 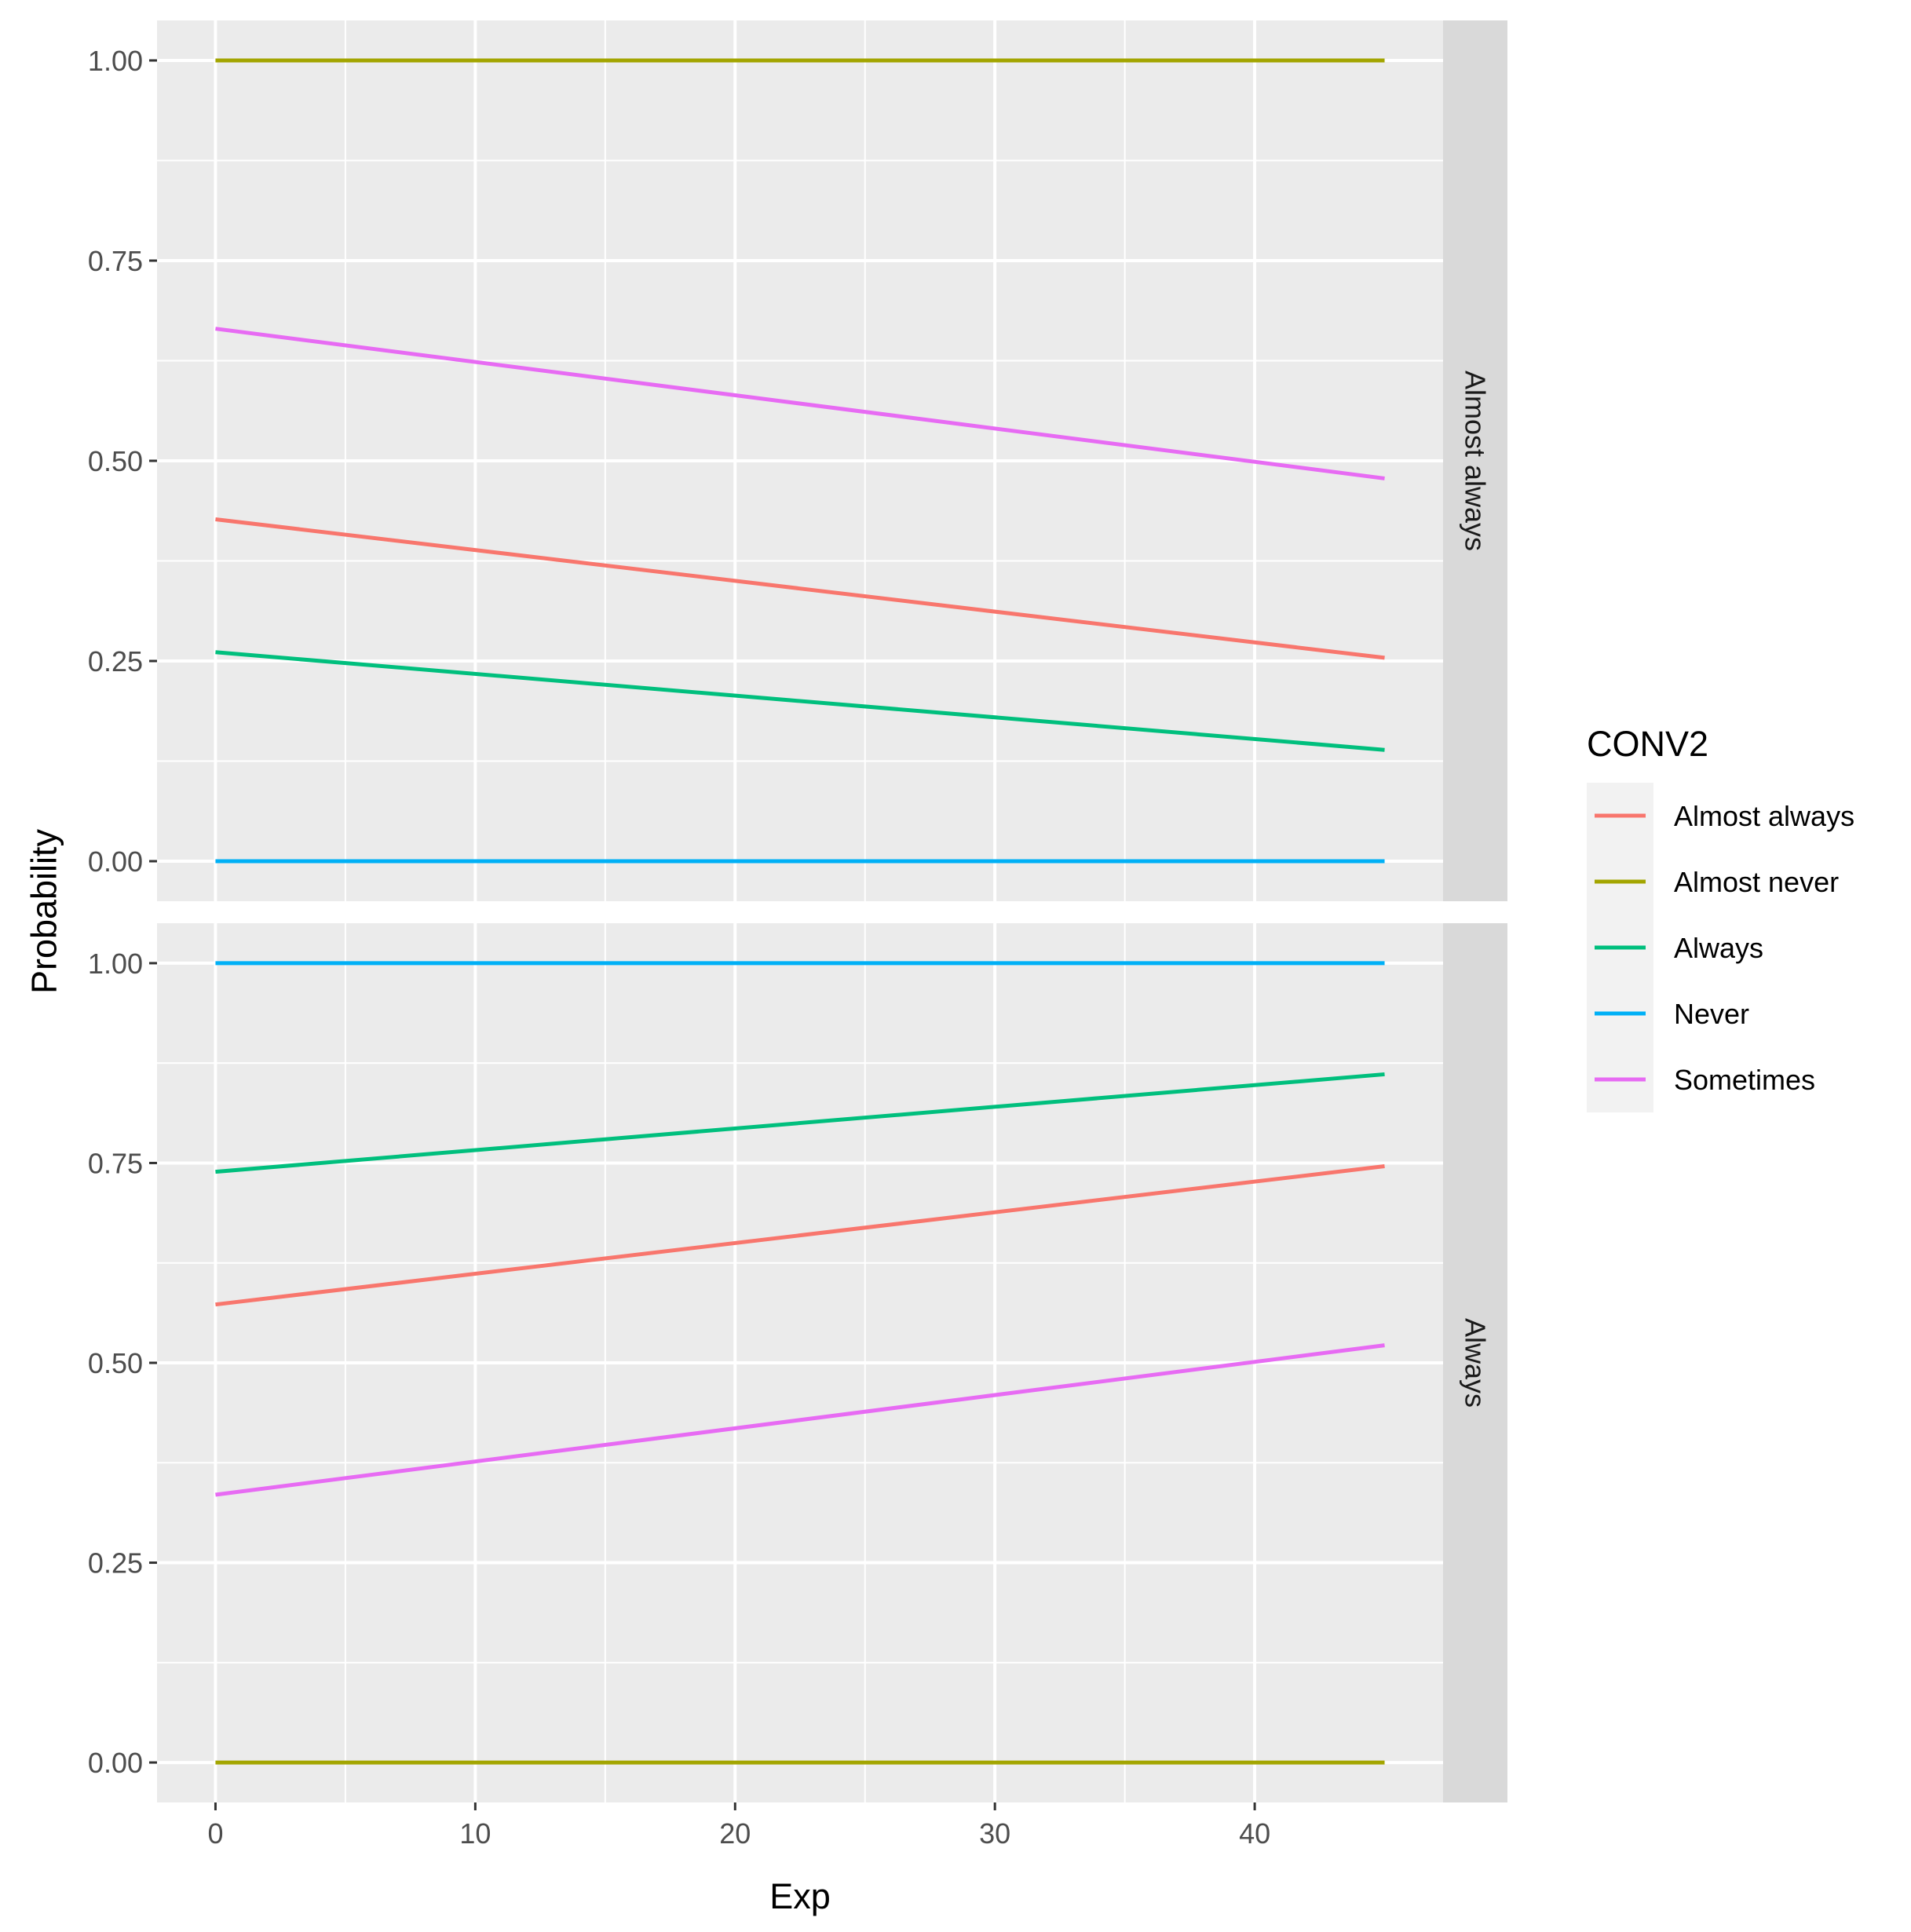 I want to click on y-axis-title: Probability, so click(x=44, y=911).